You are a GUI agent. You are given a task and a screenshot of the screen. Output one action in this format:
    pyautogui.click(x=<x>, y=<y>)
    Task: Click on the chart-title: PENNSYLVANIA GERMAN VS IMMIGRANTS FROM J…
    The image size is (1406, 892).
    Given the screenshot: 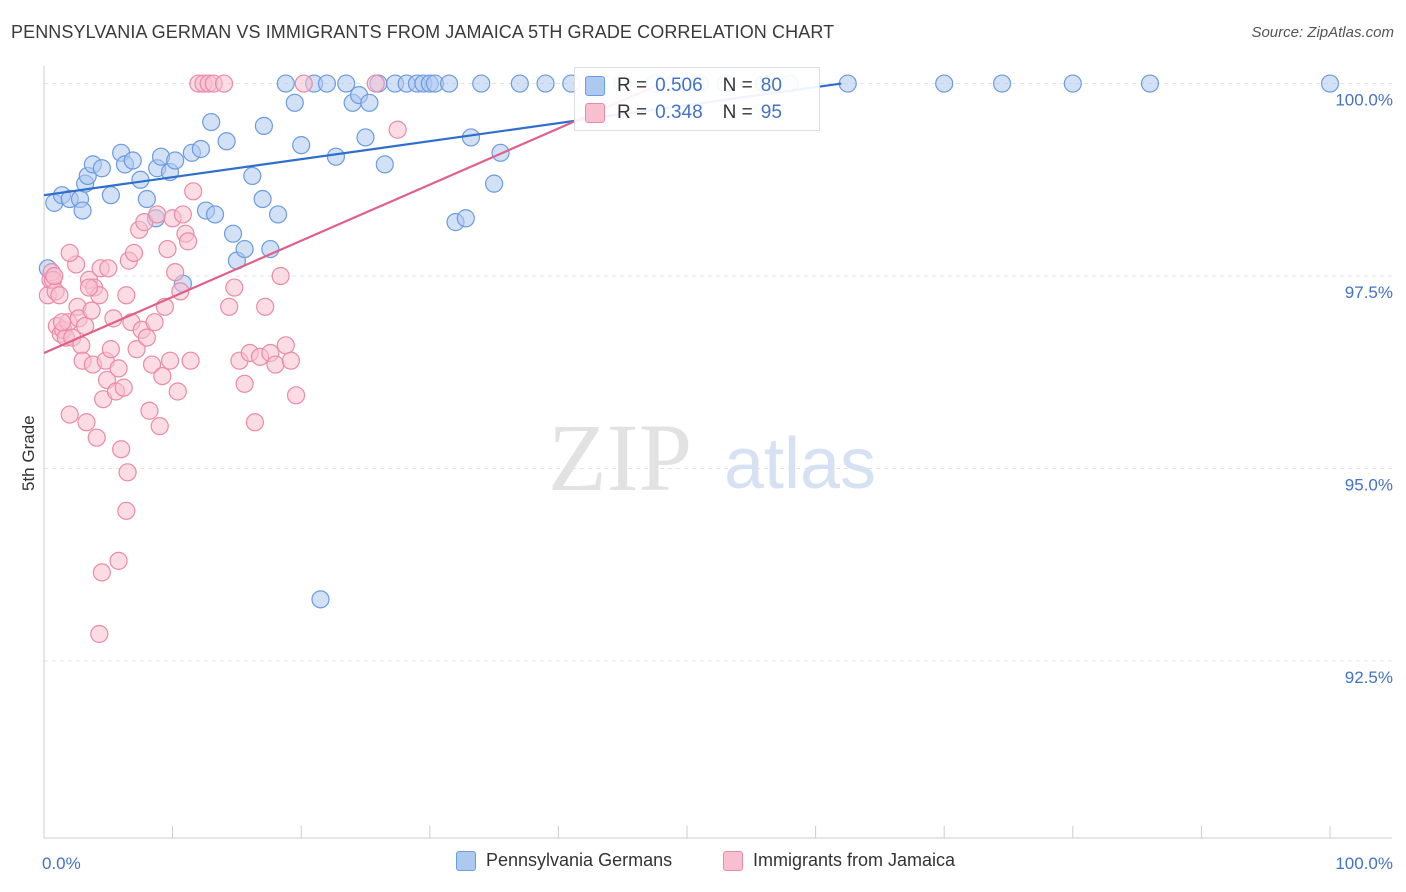 What is the action you would take?
    pyautogui.click(x=423, y=32)
    